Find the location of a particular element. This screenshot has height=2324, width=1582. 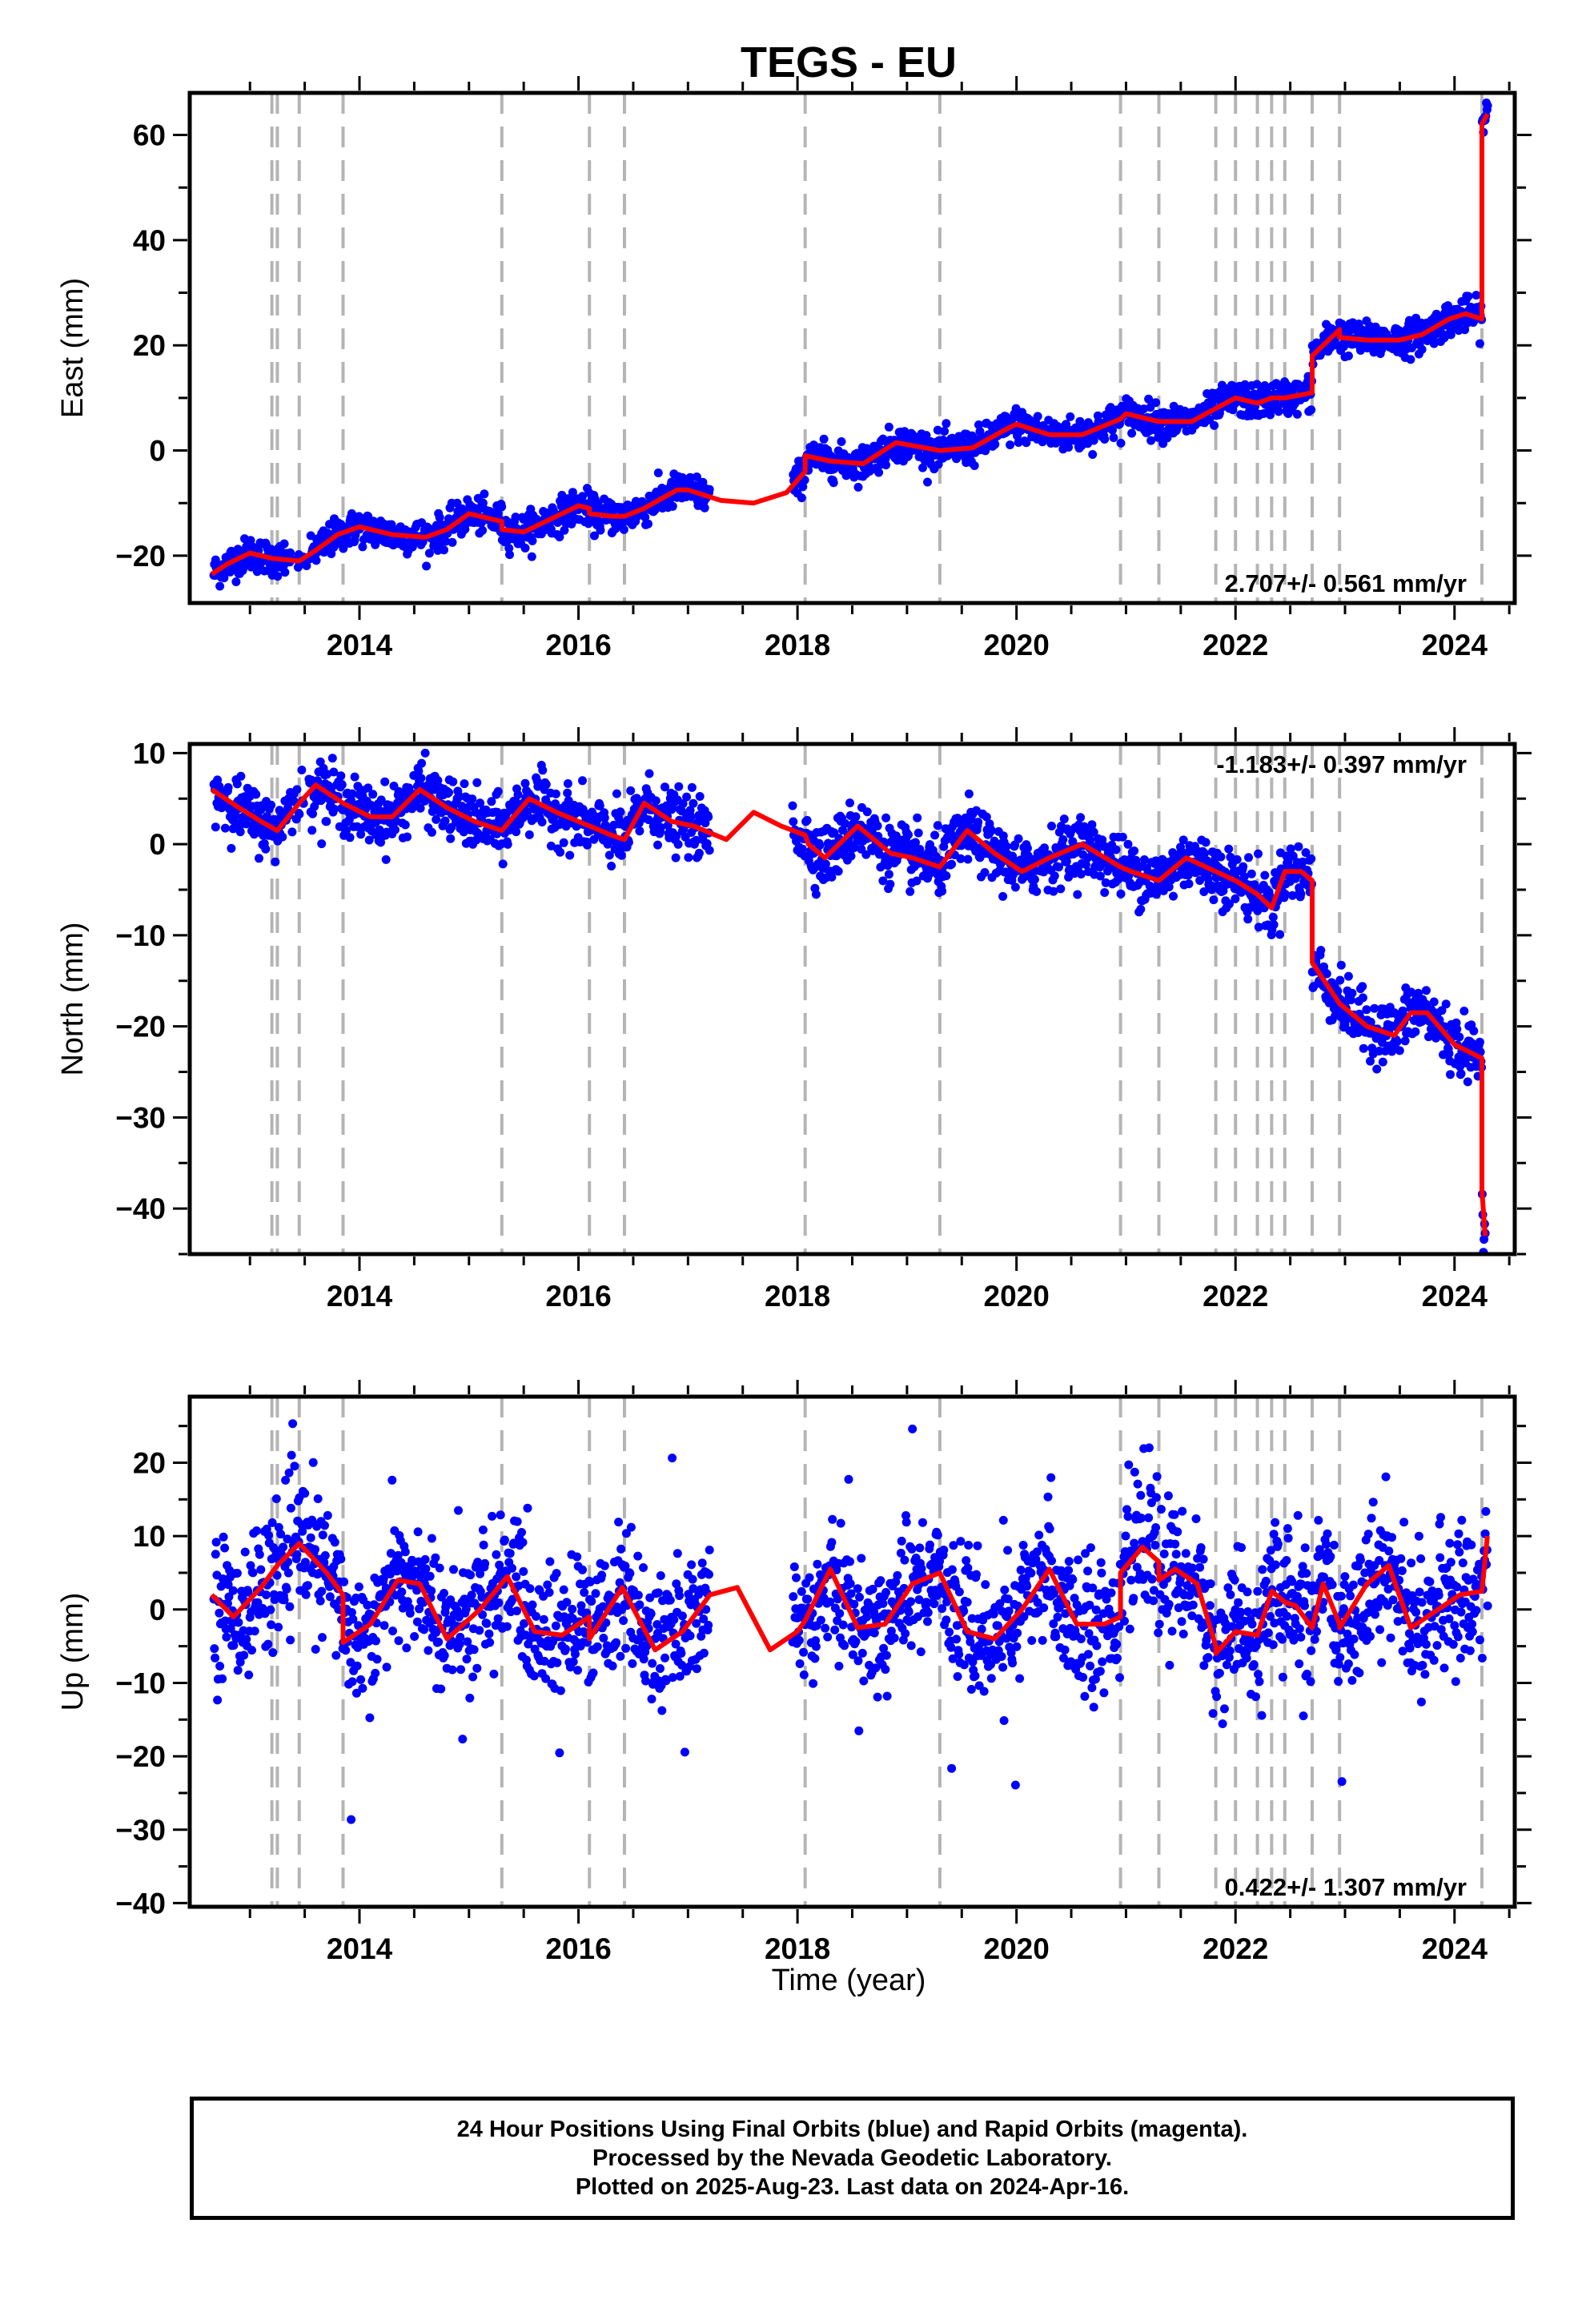

x-tick-label: 2024 is located at coordinates (1455, 645).